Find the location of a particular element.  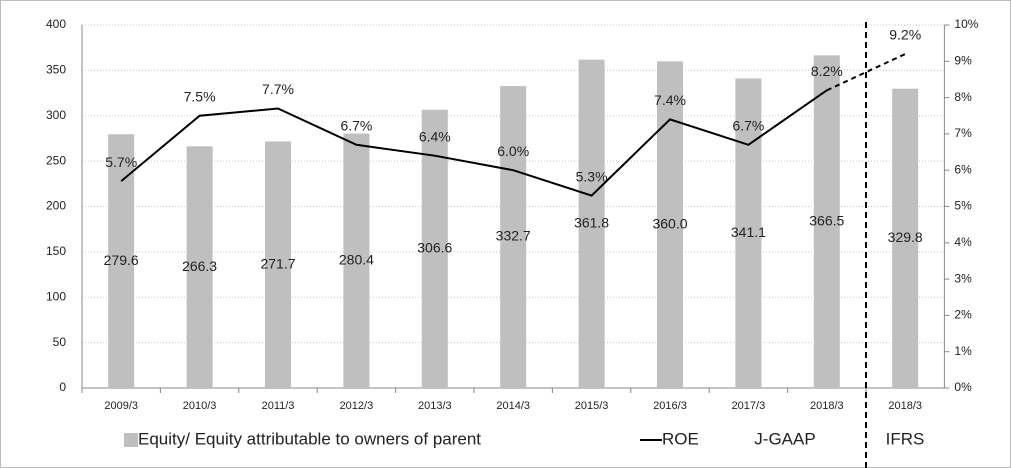

bar-value-label: 361.8 is located at coordinates (591, 223).